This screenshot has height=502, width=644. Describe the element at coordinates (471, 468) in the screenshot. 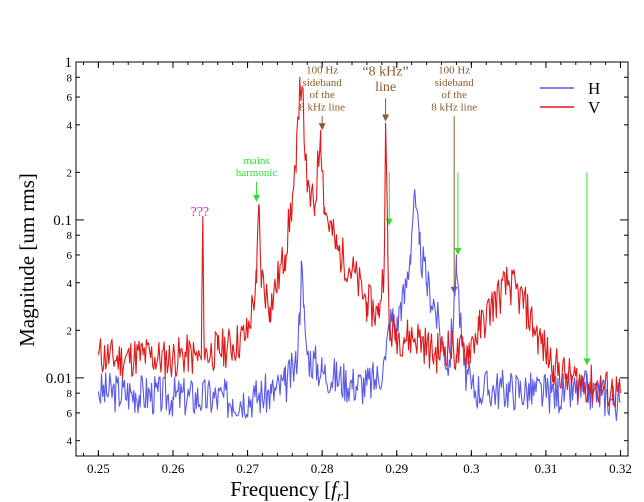

I see `x-tick-label: 0.3` at that location.